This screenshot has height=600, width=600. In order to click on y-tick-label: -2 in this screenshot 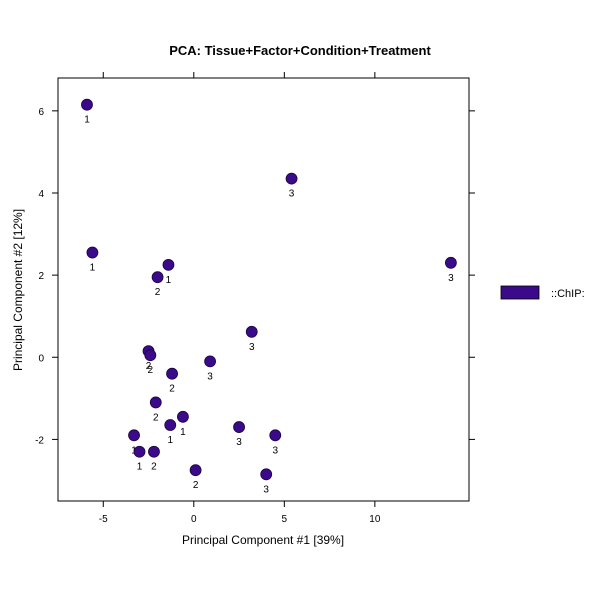, I will do `click(39, 440)`.